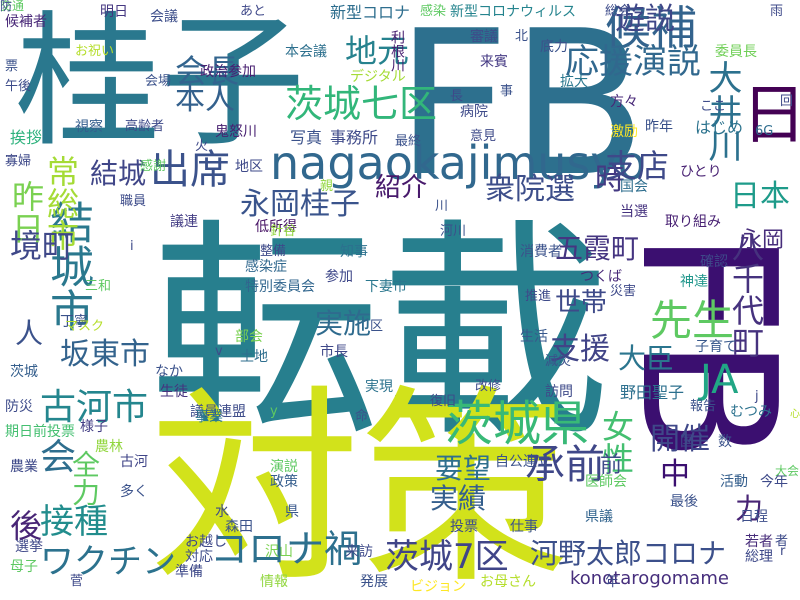 The height and width of the screenshot is (600, 800). Describe the element at coordinates (26, 526) in the screenshot. I see `cloud-word: 後` at that location.